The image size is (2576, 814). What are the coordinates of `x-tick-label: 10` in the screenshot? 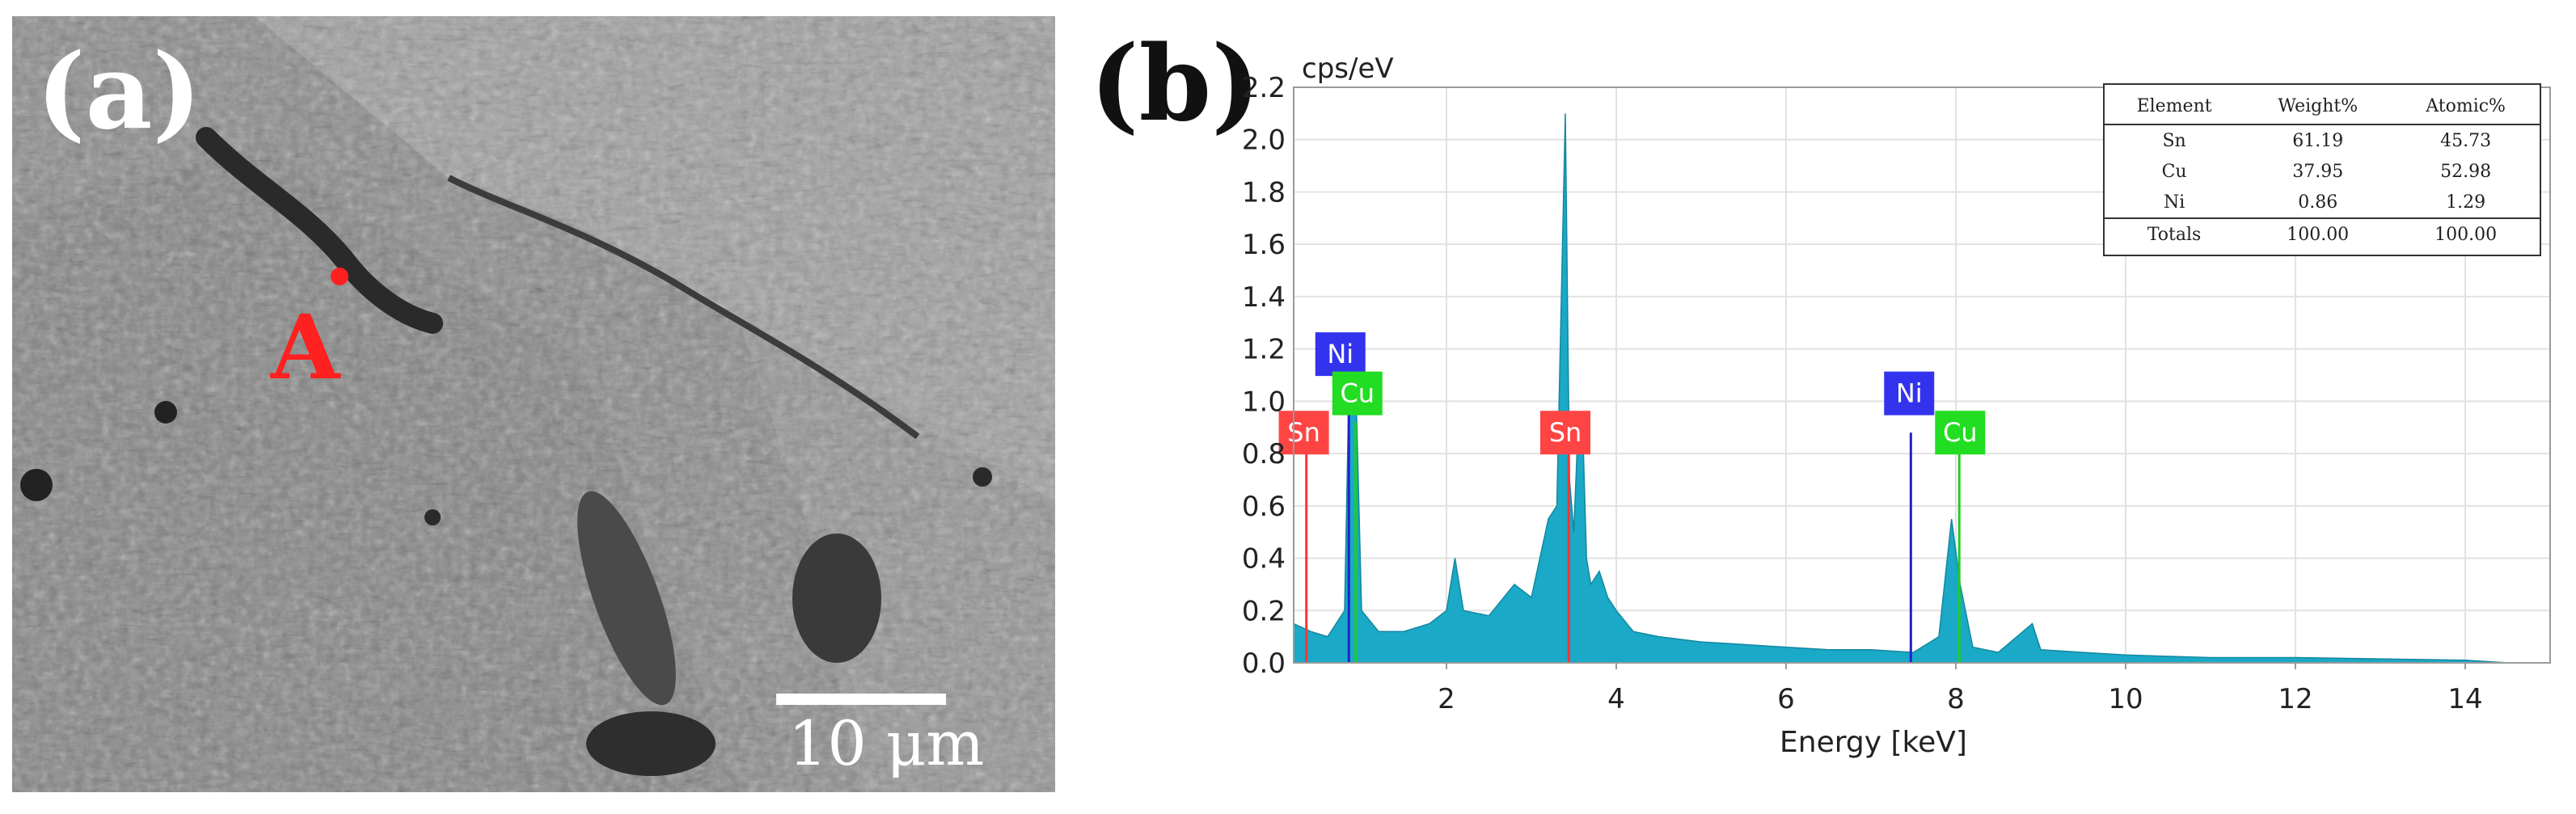 It's located at (2125, 699).